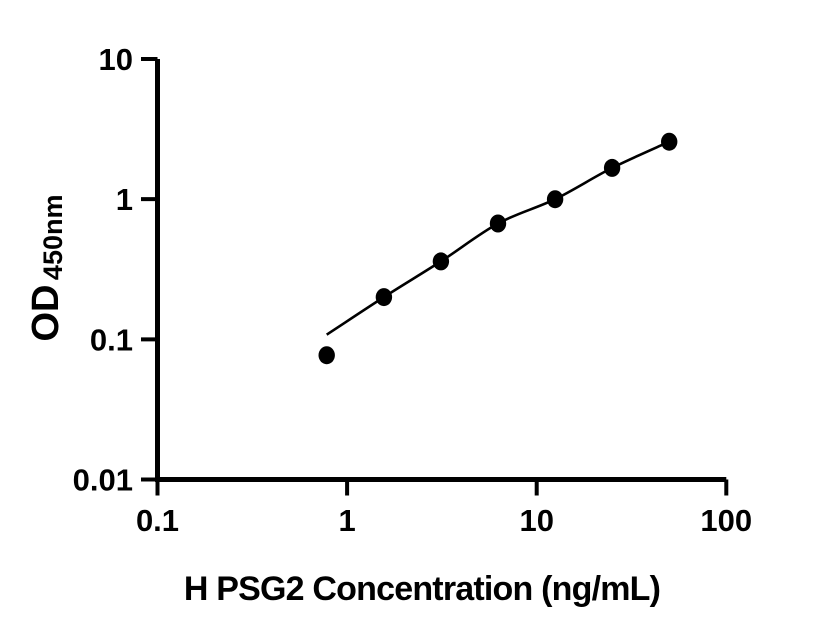 This screenshot has height=640, width=816. I want to click on y-tick-label: 0.1, so click(111, 339).